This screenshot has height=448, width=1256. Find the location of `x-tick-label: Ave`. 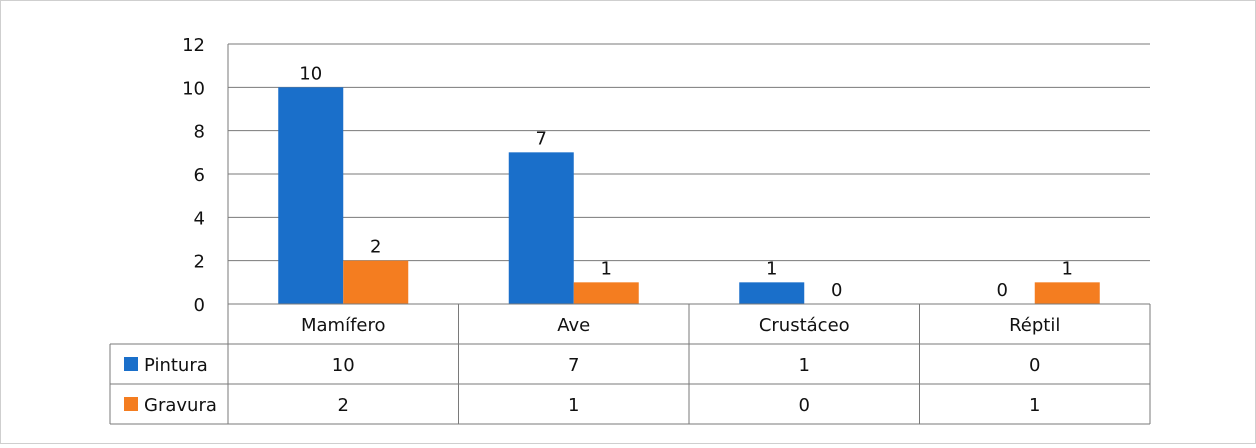

x-tick-label: Ave is located at coordinates (573, 325).